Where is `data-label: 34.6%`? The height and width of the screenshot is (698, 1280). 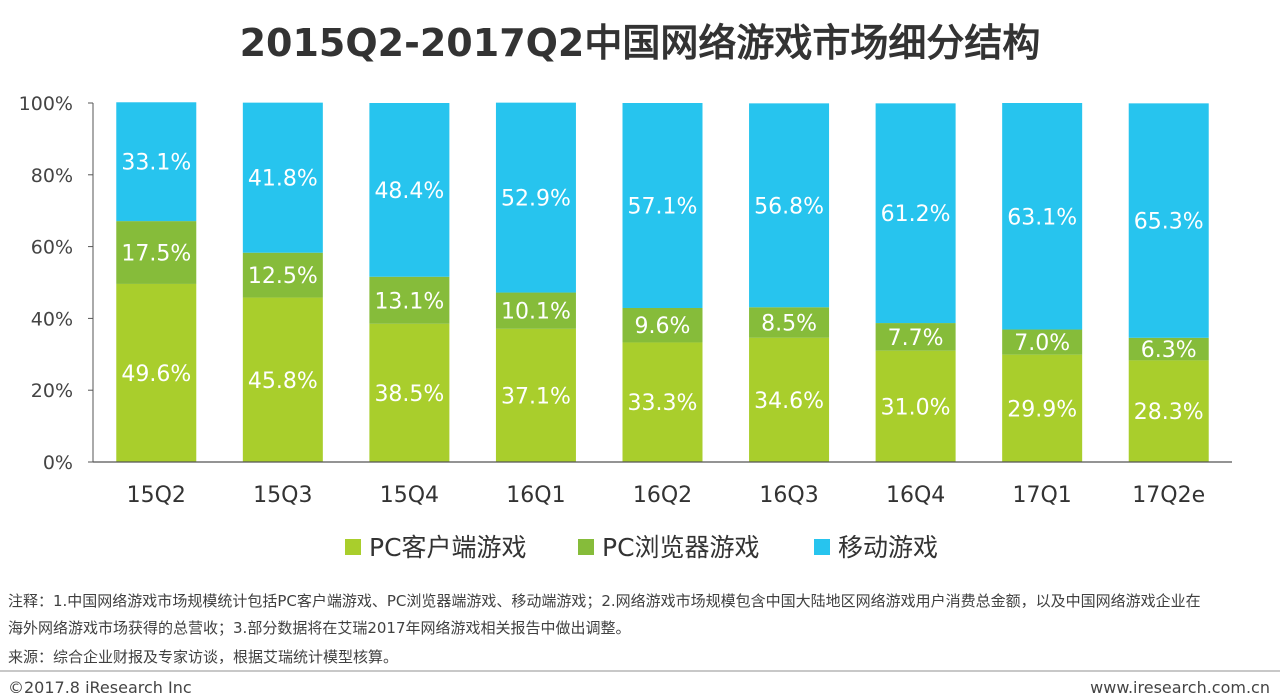
data-label: 34.6% is located at coordinates (789, 401).